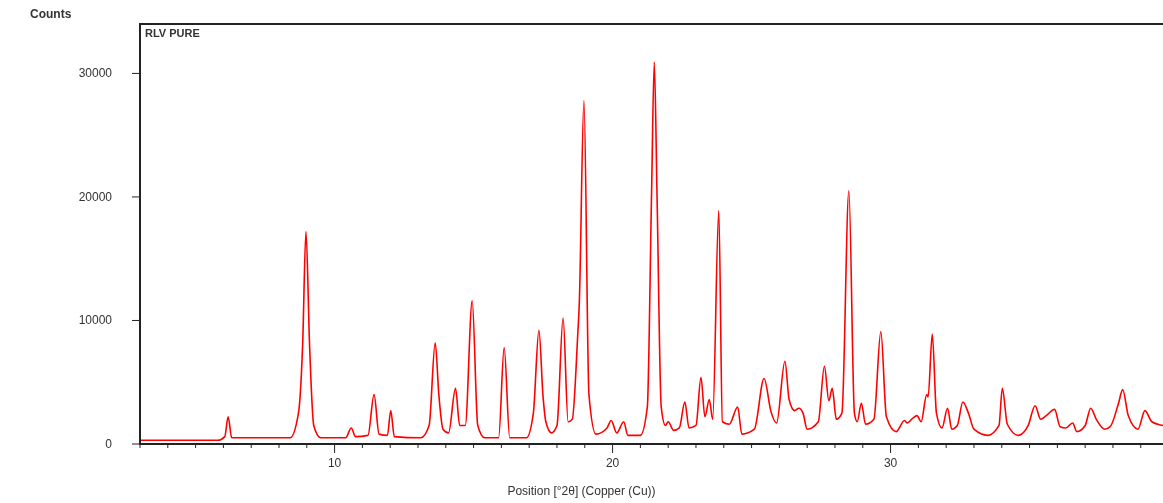 The height and width of the screenshot is (503, 1163). Describe the element at coordinates (51, 14) in the screenshot. I see `y-axis-title: Counts` at that location.